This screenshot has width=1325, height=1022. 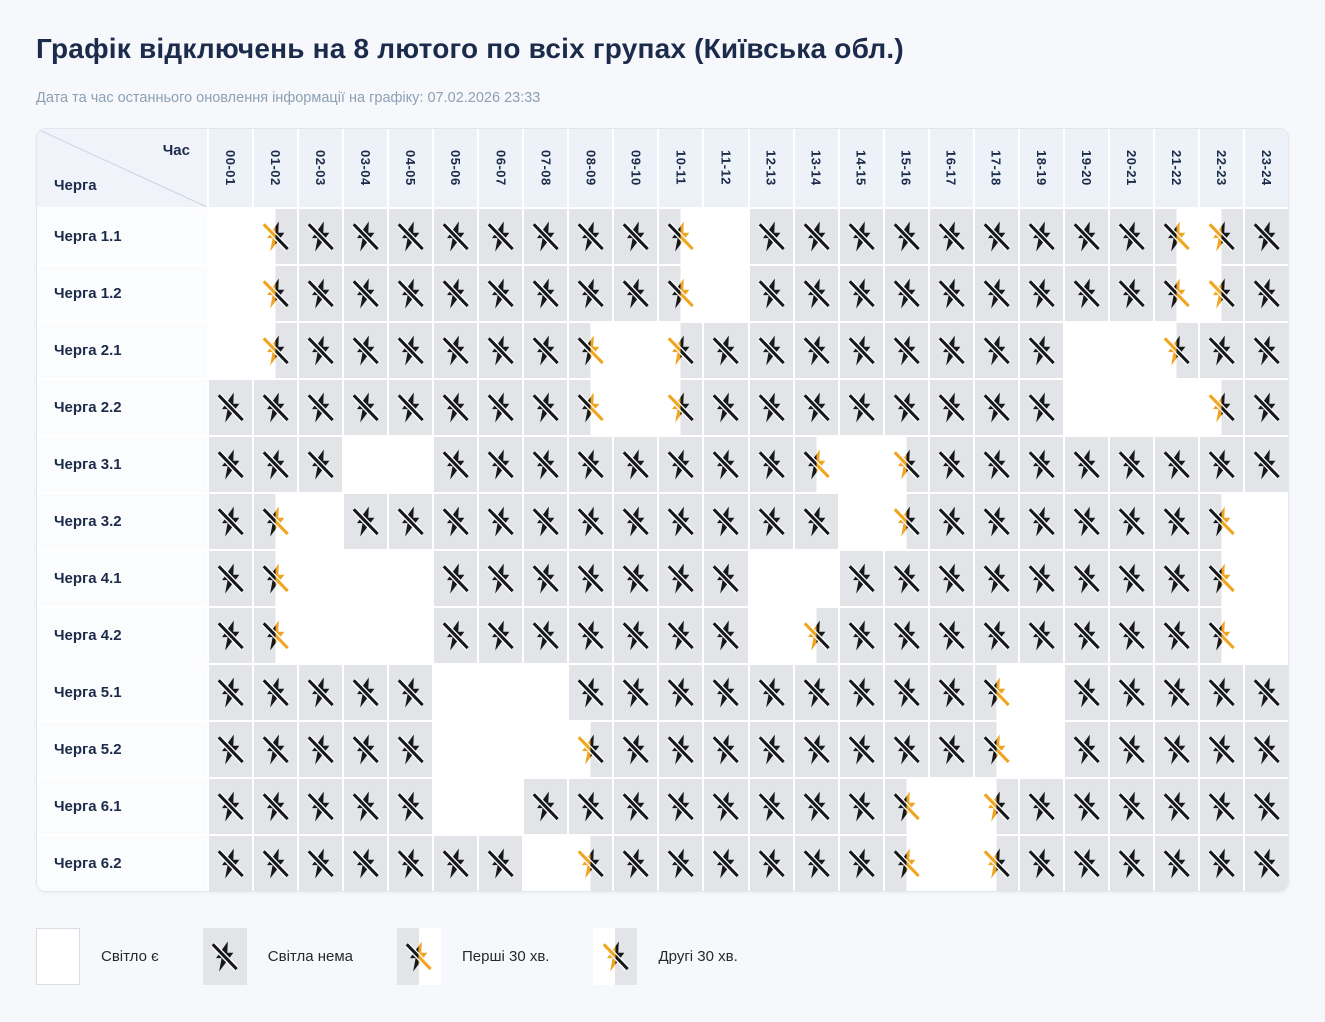 What do you see at coordinates (996, 863) in the screenshot?
I see `second-half-outage-icon` at bounding box center [996, 863].